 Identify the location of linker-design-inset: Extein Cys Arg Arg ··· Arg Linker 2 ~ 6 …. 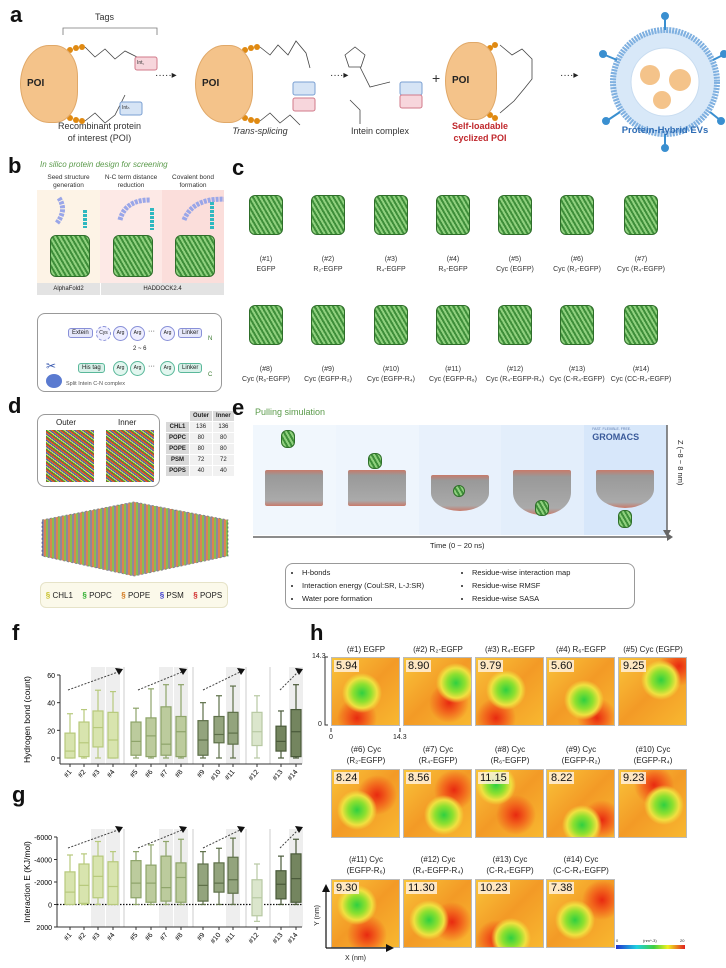
(129, 352).